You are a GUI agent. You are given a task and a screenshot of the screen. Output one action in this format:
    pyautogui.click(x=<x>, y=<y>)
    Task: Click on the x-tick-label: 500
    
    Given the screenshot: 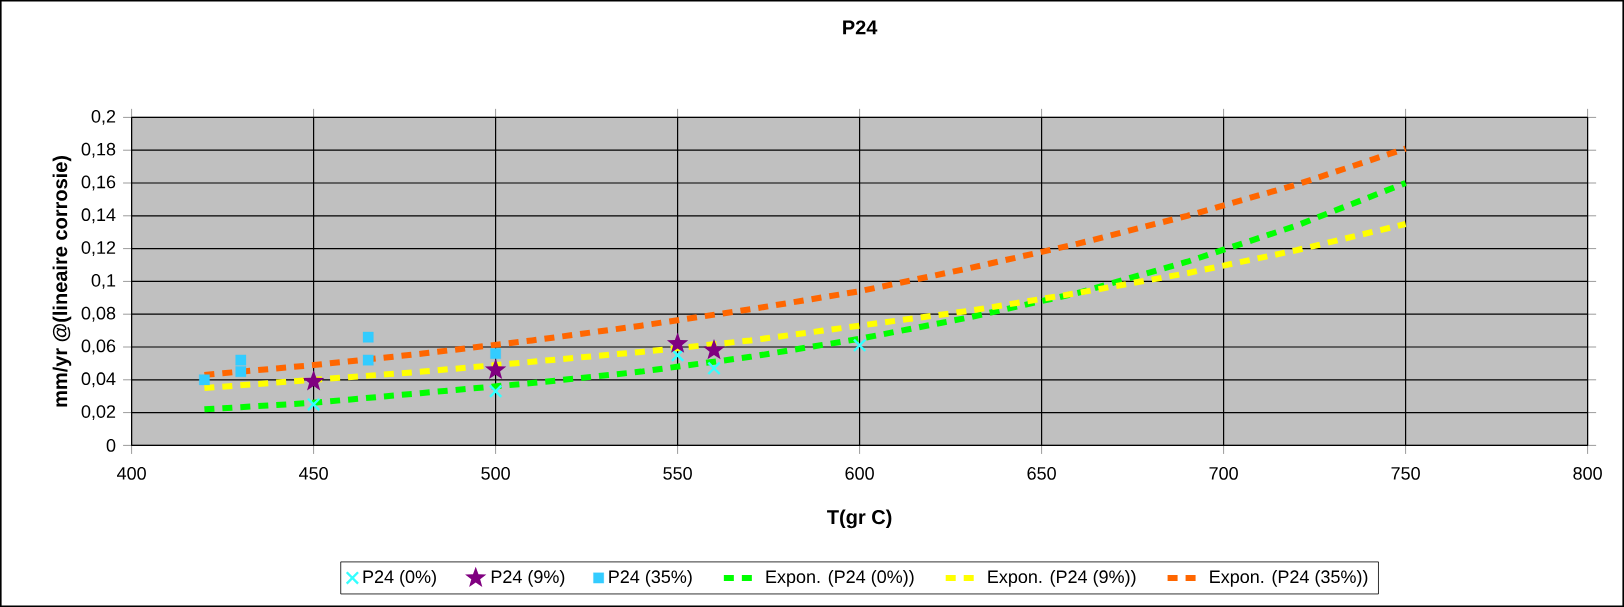 What is the action you would take?
    pyautogui.click(x=495, y=473)
    